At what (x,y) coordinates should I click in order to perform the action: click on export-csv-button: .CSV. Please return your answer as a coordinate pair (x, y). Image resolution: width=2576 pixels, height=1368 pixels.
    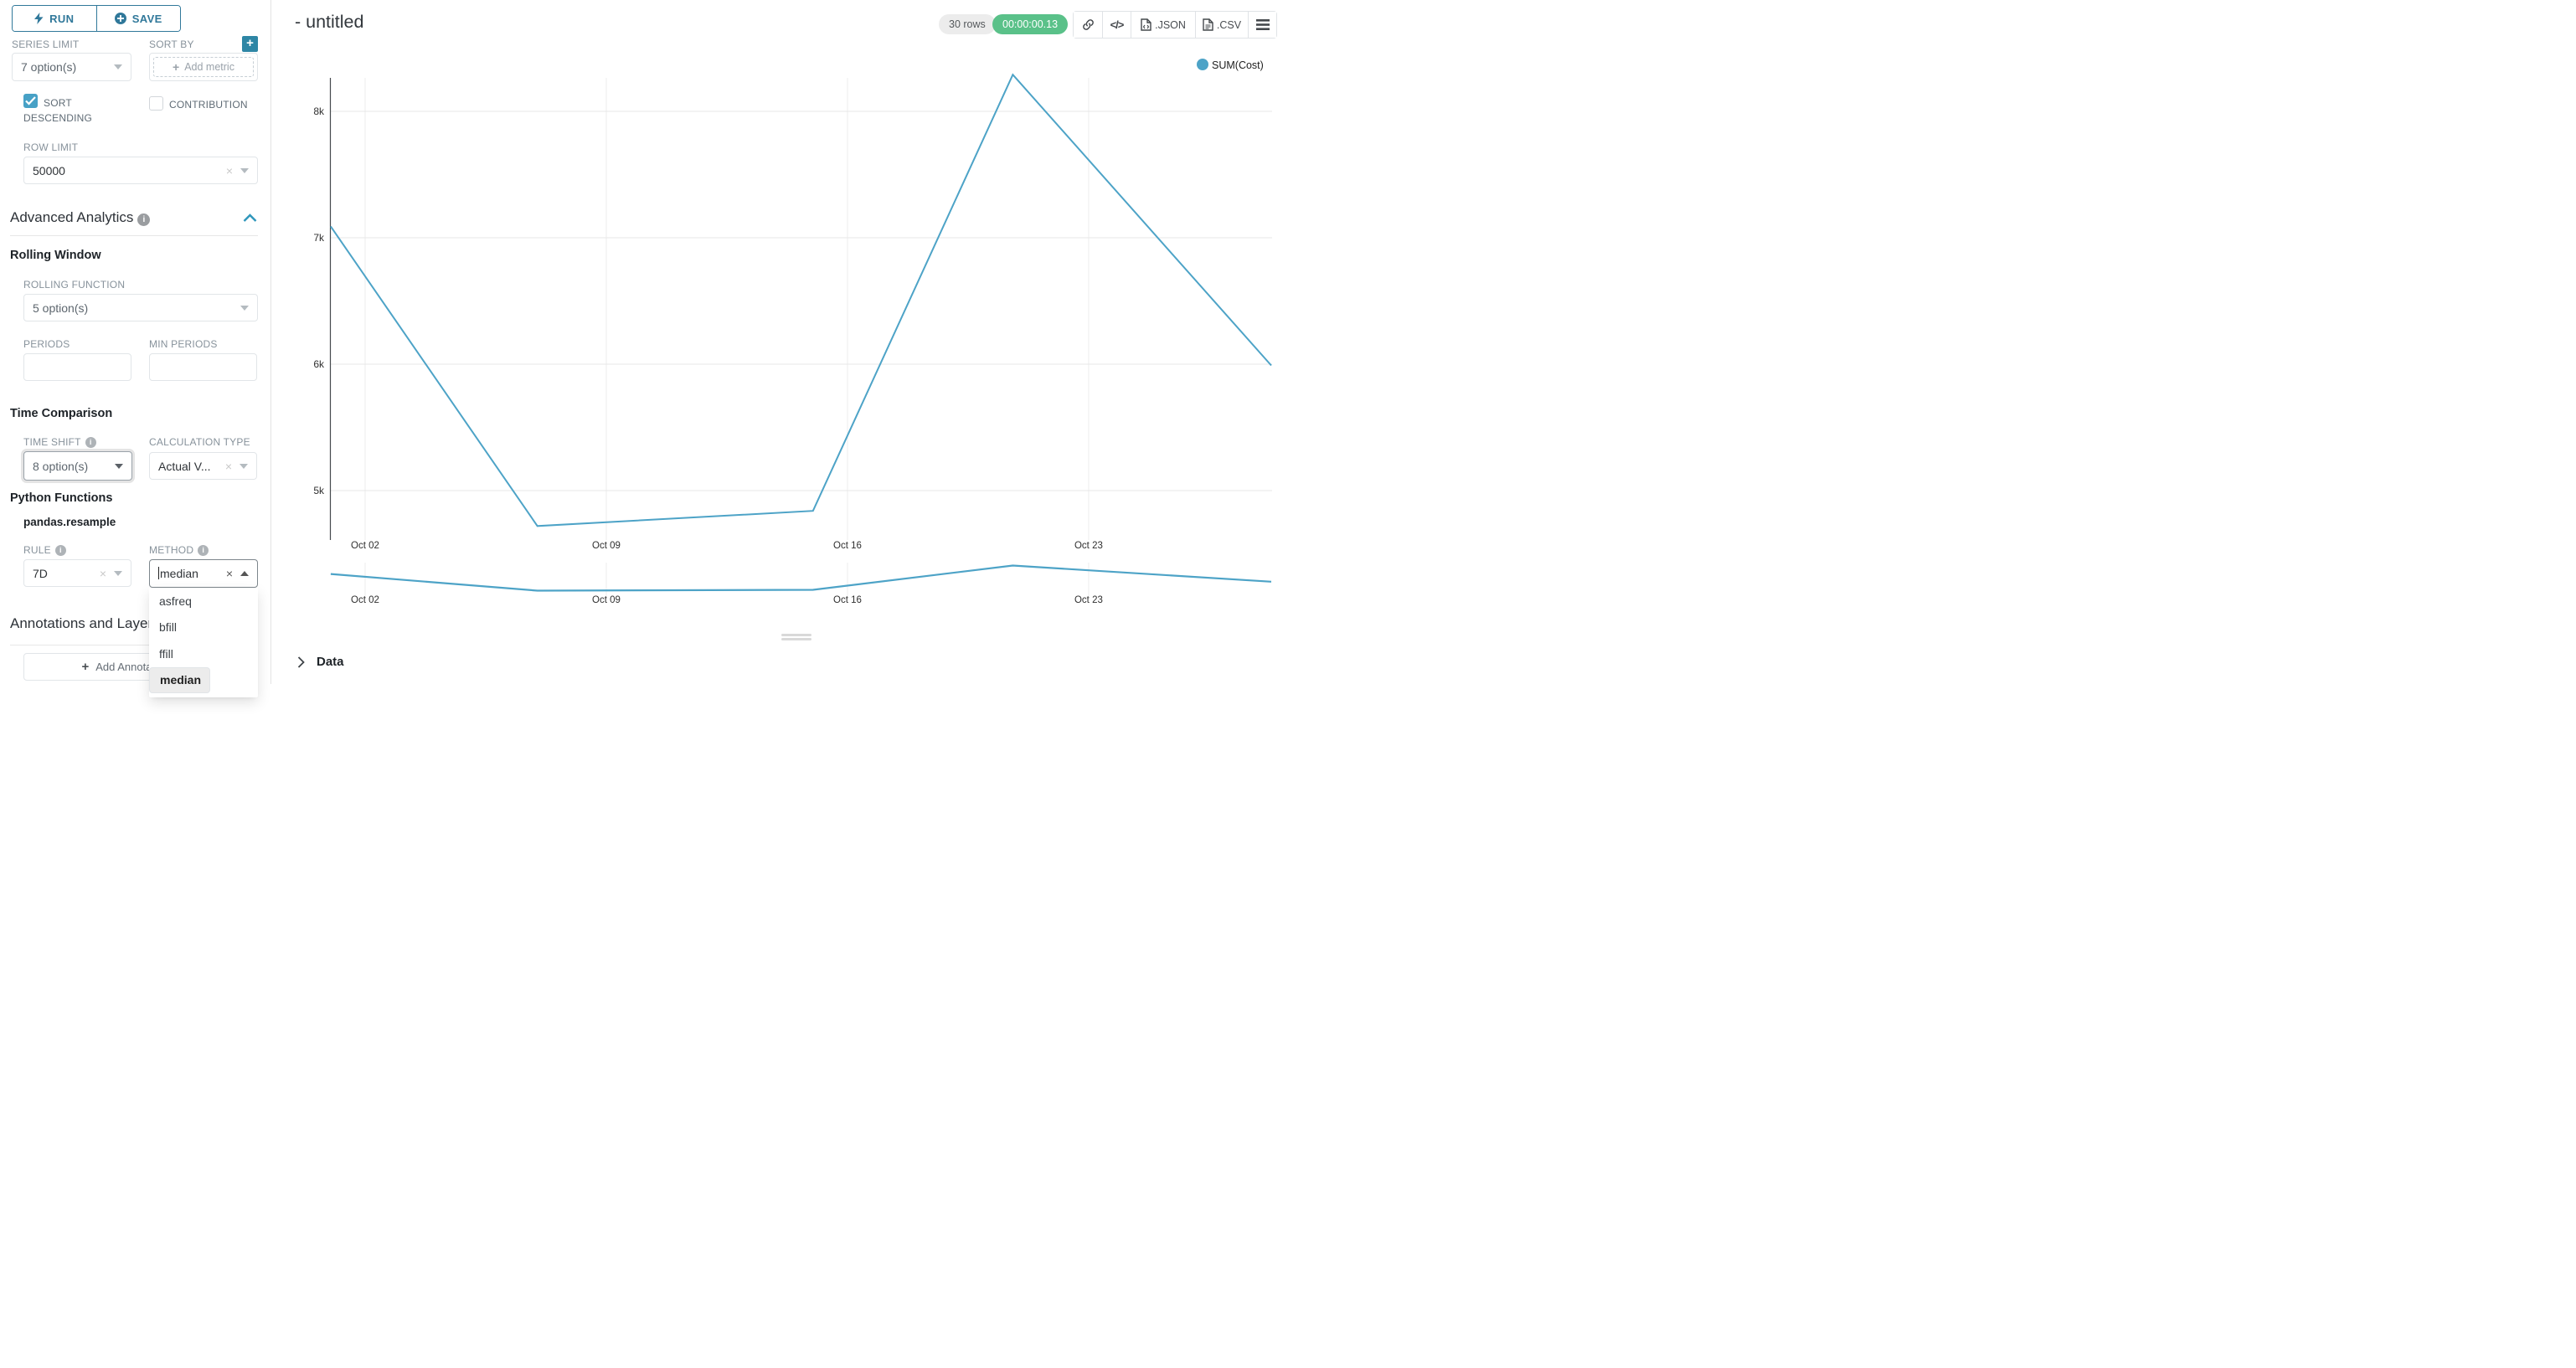
    Looking at the image, I should click on (1221, 25).